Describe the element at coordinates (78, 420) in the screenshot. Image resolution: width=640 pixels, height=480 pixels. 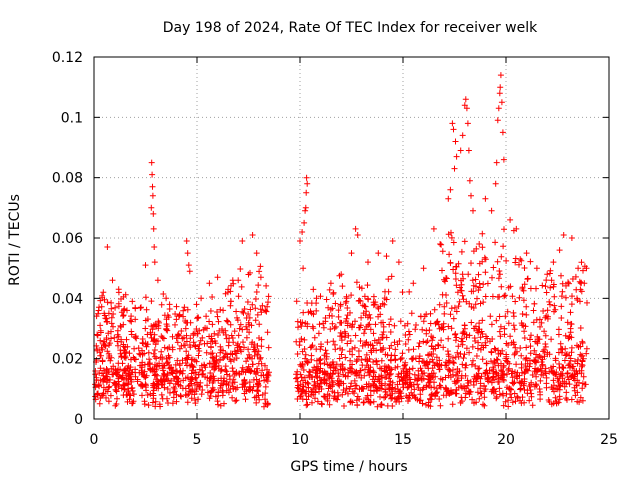
I see `y-tick-label: 0` at that location.